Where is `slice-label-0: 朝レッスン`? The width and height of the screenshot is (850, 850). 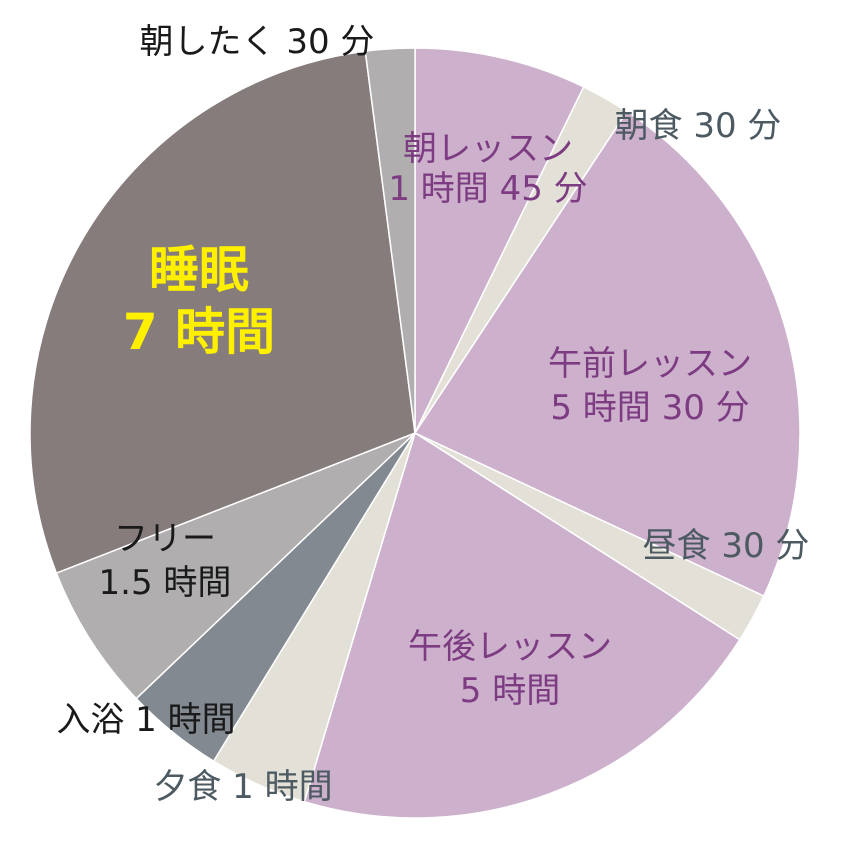
slice-label-0: 朝レッスン is located at coordinates (488, 149).